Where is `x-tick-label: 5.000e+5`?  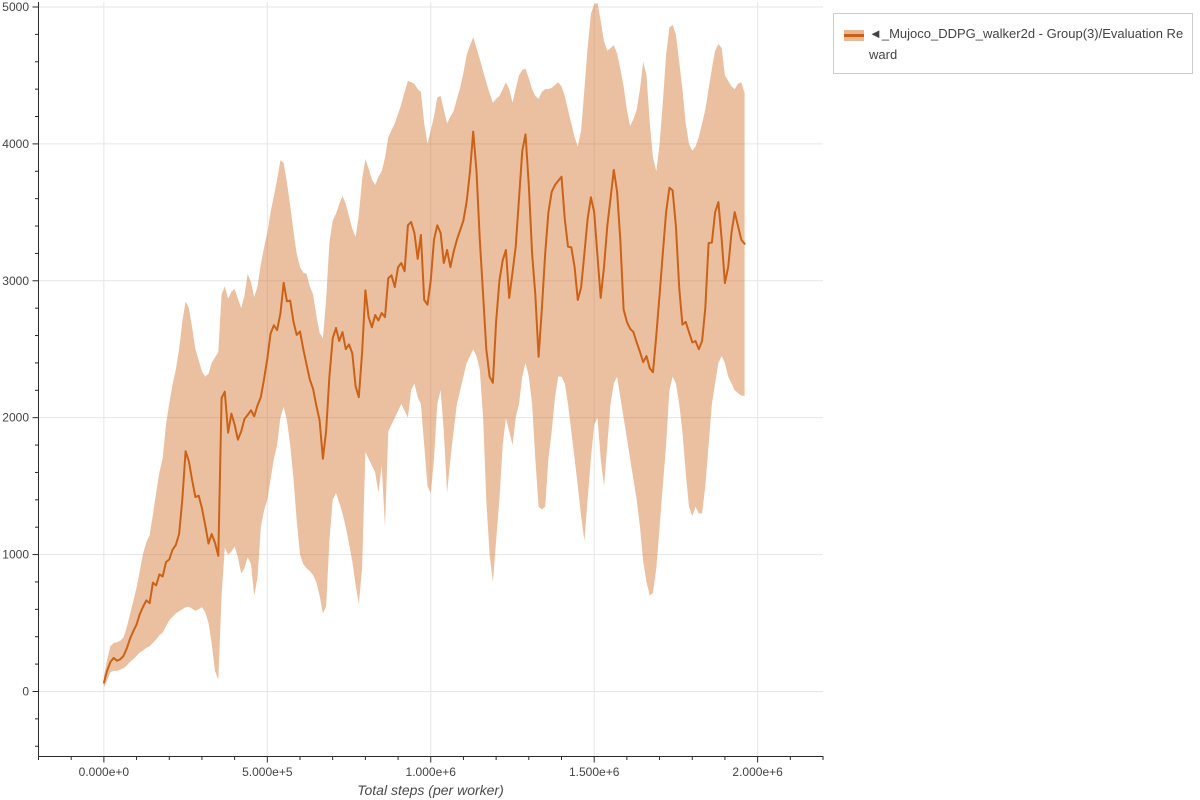 x-tick-label: 5.000e+5 is located at coordinates (267, 772).